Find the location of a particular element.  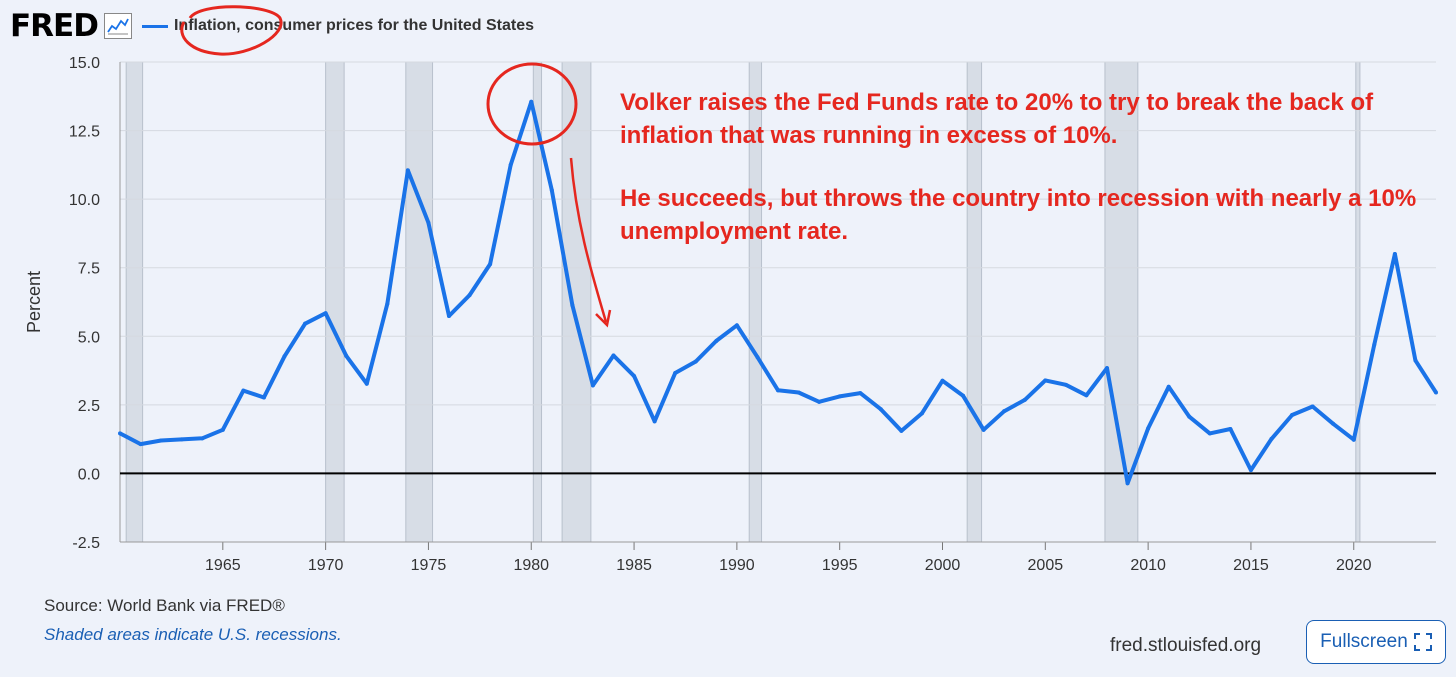

annotation-circle-peak is located at coordinates (532, 104).